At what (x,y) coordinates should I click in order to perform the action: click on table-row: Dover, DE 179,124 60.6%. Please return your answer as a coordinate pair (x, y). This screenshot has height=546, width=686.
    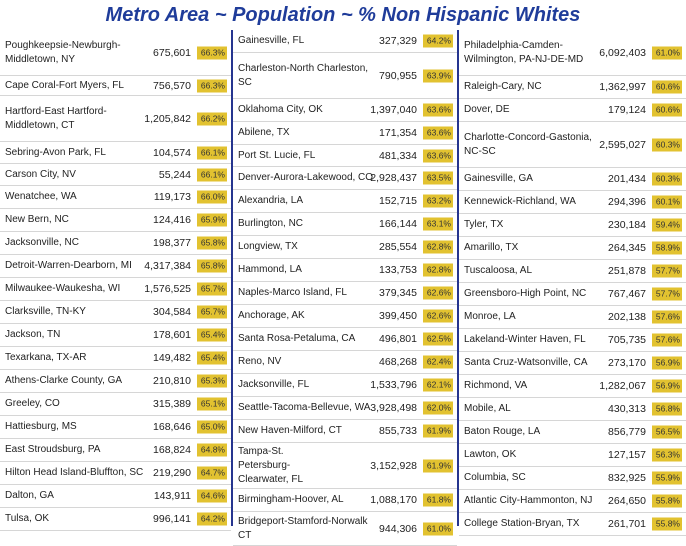
    Looking at the image, I should click on (572, 110).